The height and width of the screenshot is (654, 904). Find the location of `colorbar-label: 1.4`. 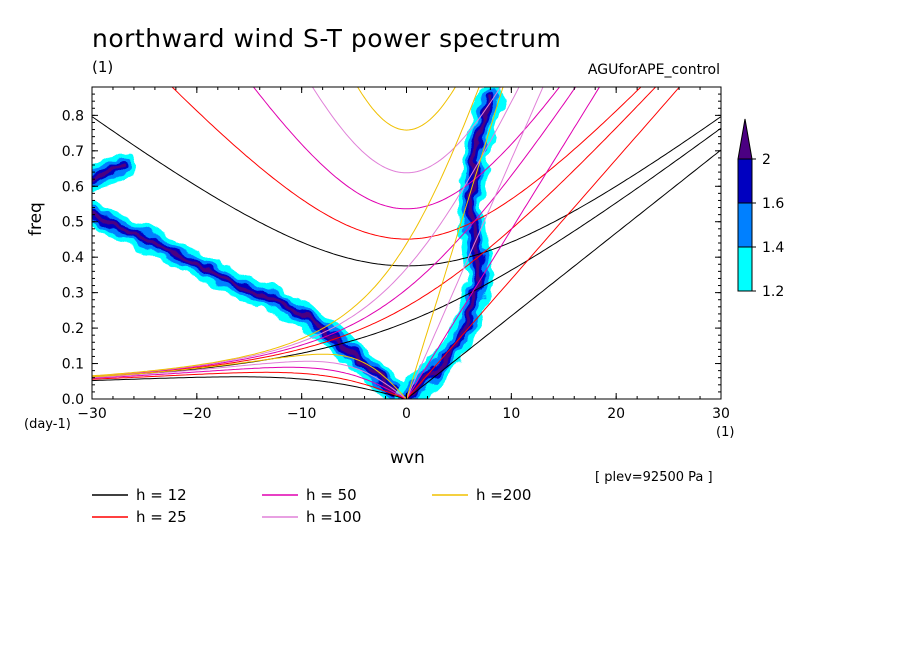

colorbar-label: 1.4 is located at coordinates (773, 248).